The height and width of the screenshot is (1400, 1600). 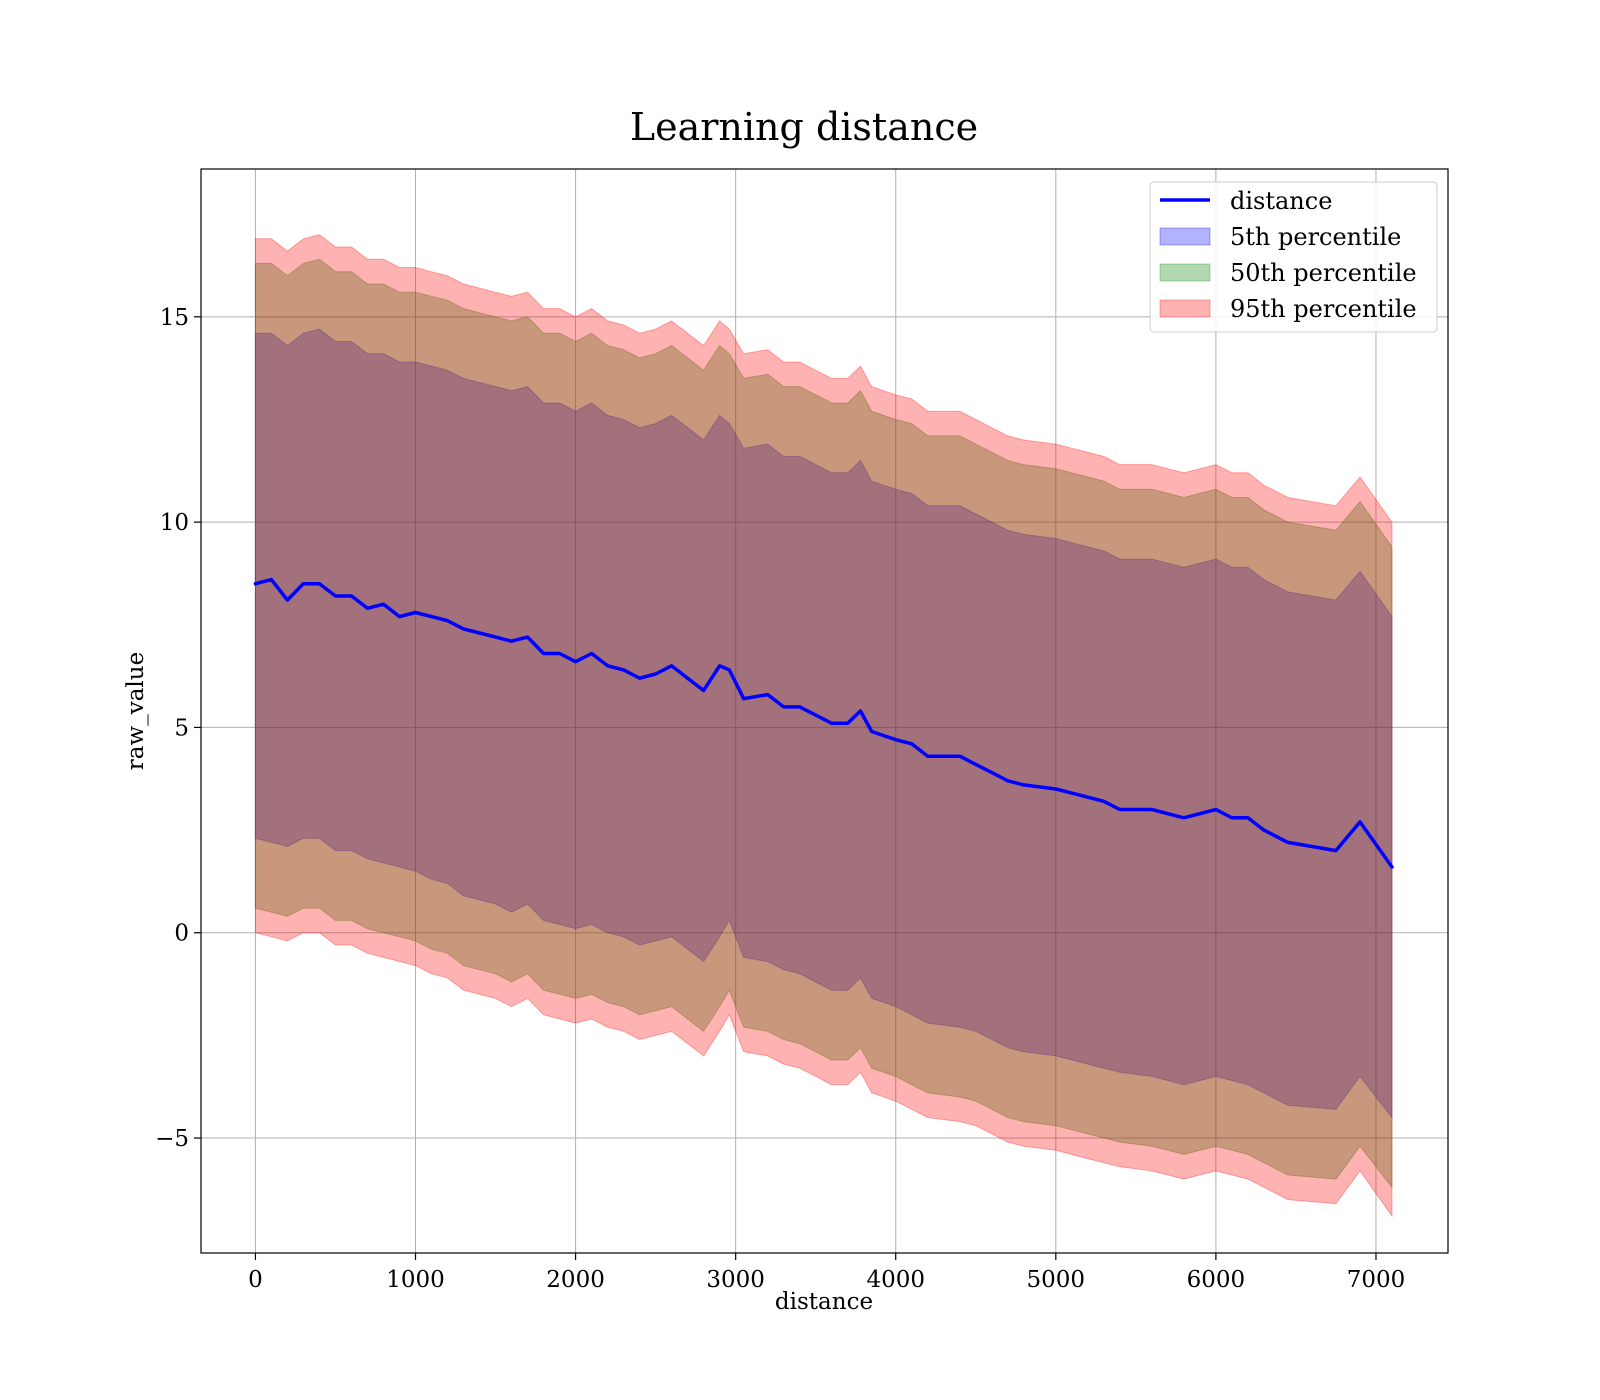 I want to click on legend-label-distance: distance, so click(x=1281, y=201).